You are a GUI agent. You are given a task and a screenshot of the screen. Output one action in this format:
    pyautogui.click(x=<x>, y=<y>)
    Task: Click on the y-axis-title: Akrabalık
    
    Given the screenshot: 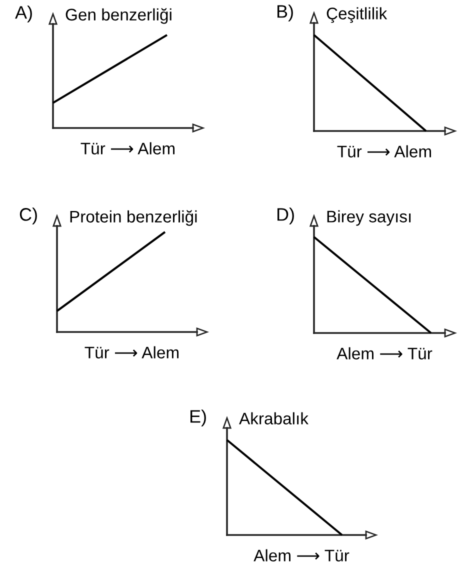 What is the action you would take?
    pyautogui.click(x=273, y=418)
    